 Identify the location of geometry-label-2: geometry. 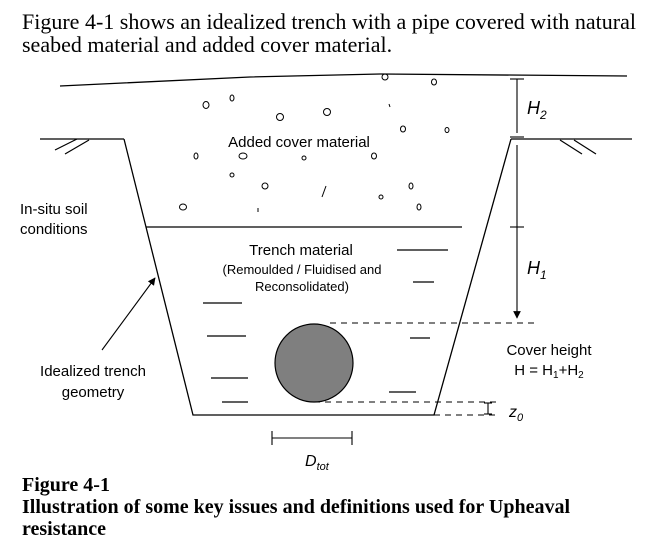
(93, 392).